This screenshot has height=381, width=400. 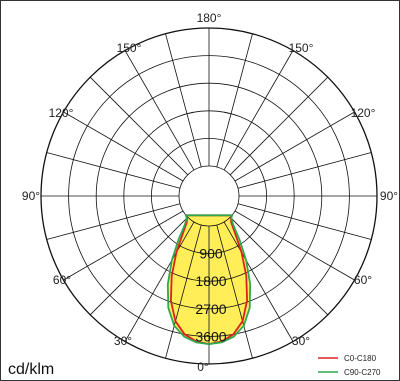 I want to click on legend: C0-C180 C90-C270, so click(x=349, y=365).